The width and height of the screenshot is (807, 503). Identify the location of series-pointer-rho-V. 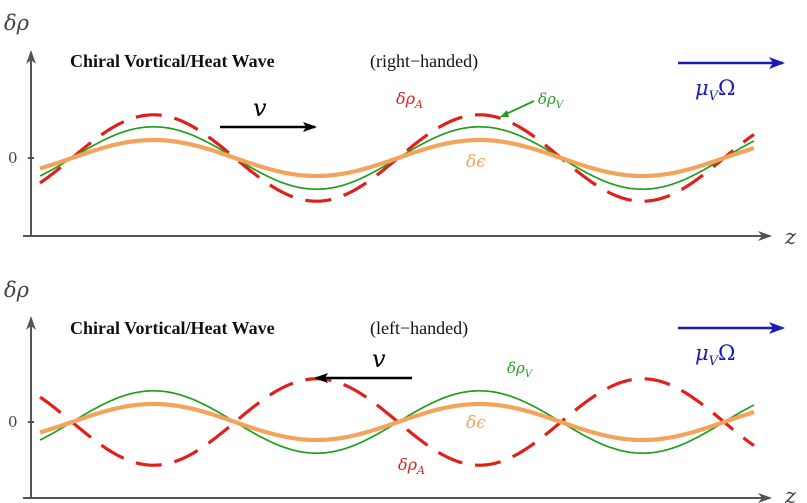
(519, 108).